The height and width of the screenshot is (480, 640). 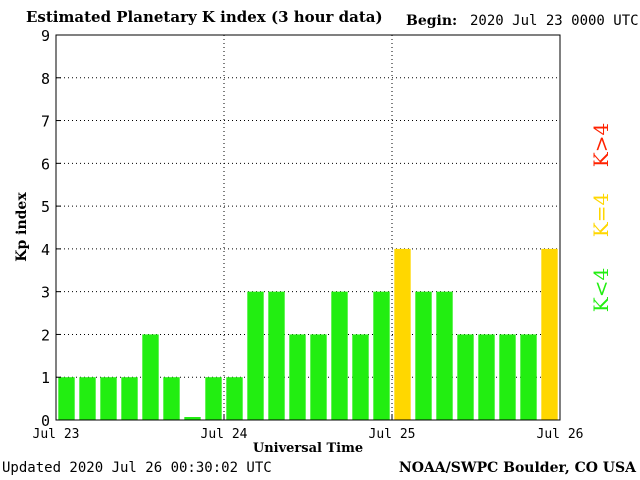 What do you see at coordinates (308, 428) in the screenshot?
I see `x-axis-ticks: Jul 23 Jul 24 Jul 25 Jul 26` at bounding box center [308, 428].